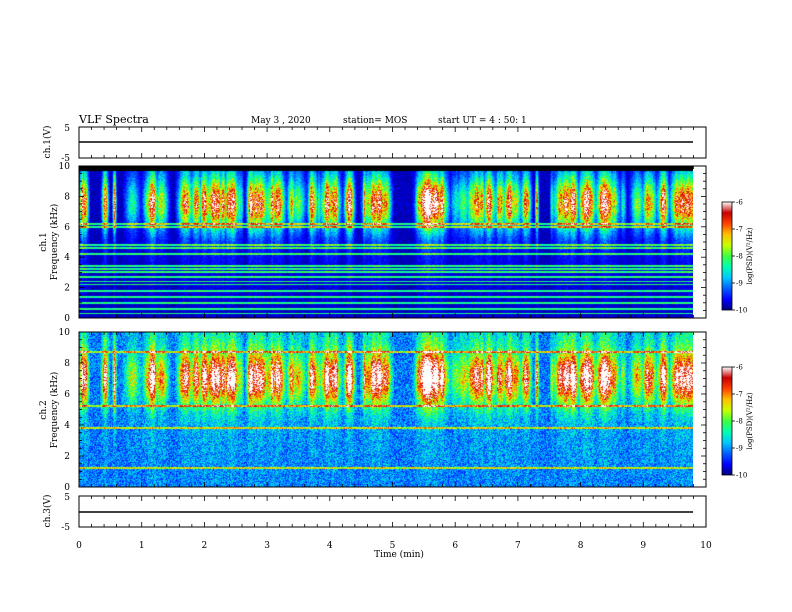  Describe the element at coordinates (79, 546) in the screenshot. I see `x-tick-label: 0` at that location.